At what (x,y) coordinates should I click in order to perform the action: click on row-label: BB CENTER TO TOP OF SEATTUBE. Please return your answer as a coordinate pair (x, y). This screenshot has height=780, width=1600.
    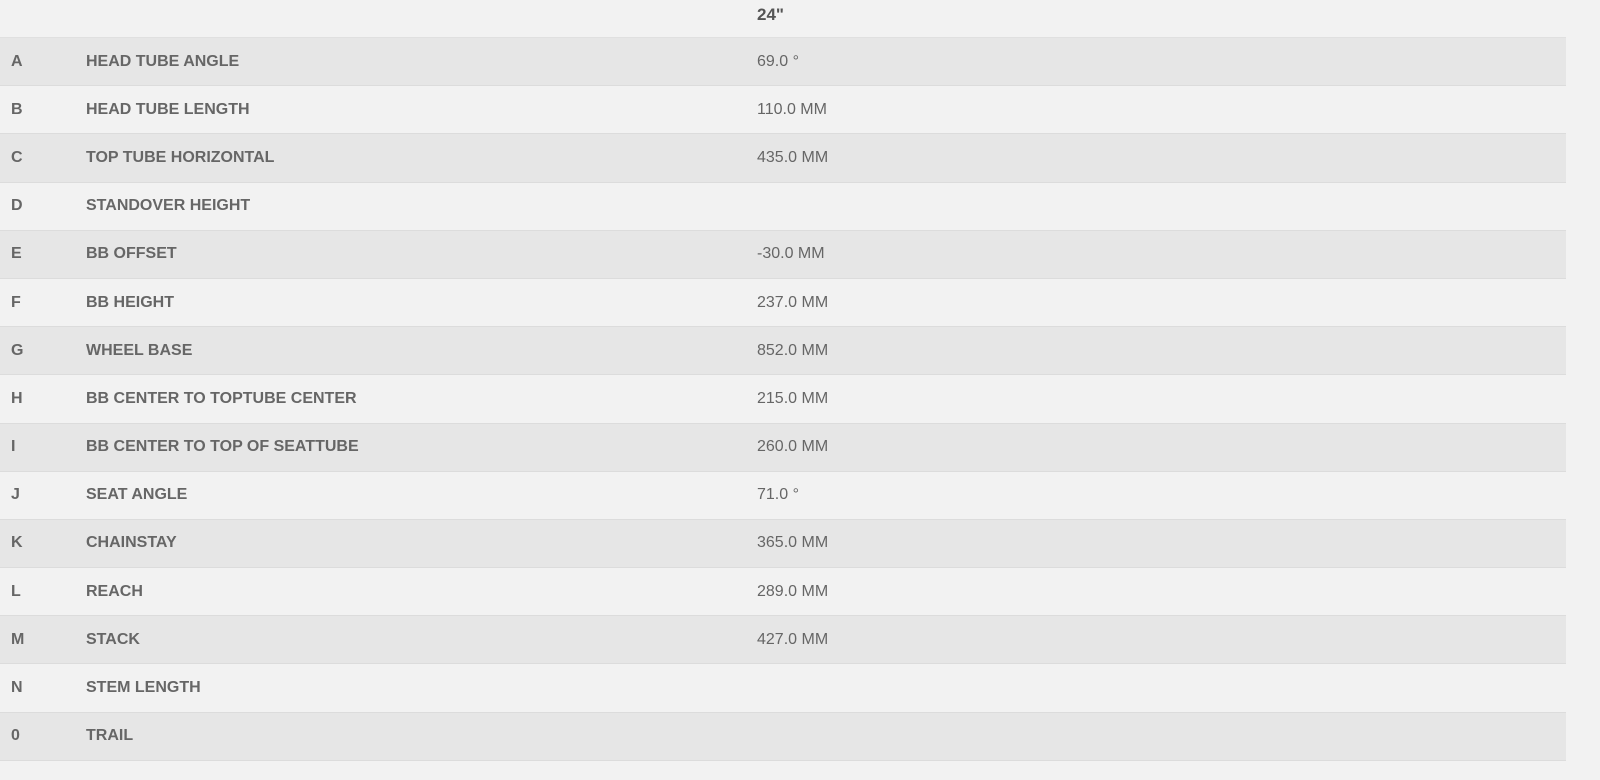
    Looking at the image, I should click on (222, 447).